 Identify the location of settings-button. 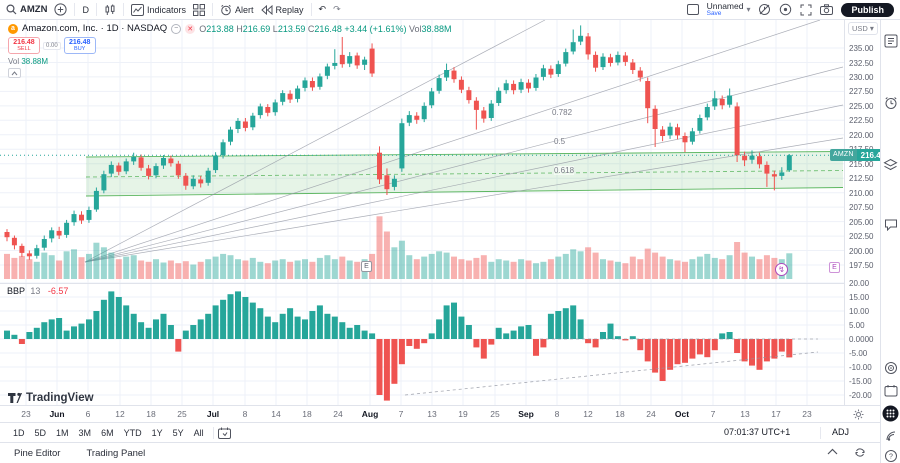
(785, 9).